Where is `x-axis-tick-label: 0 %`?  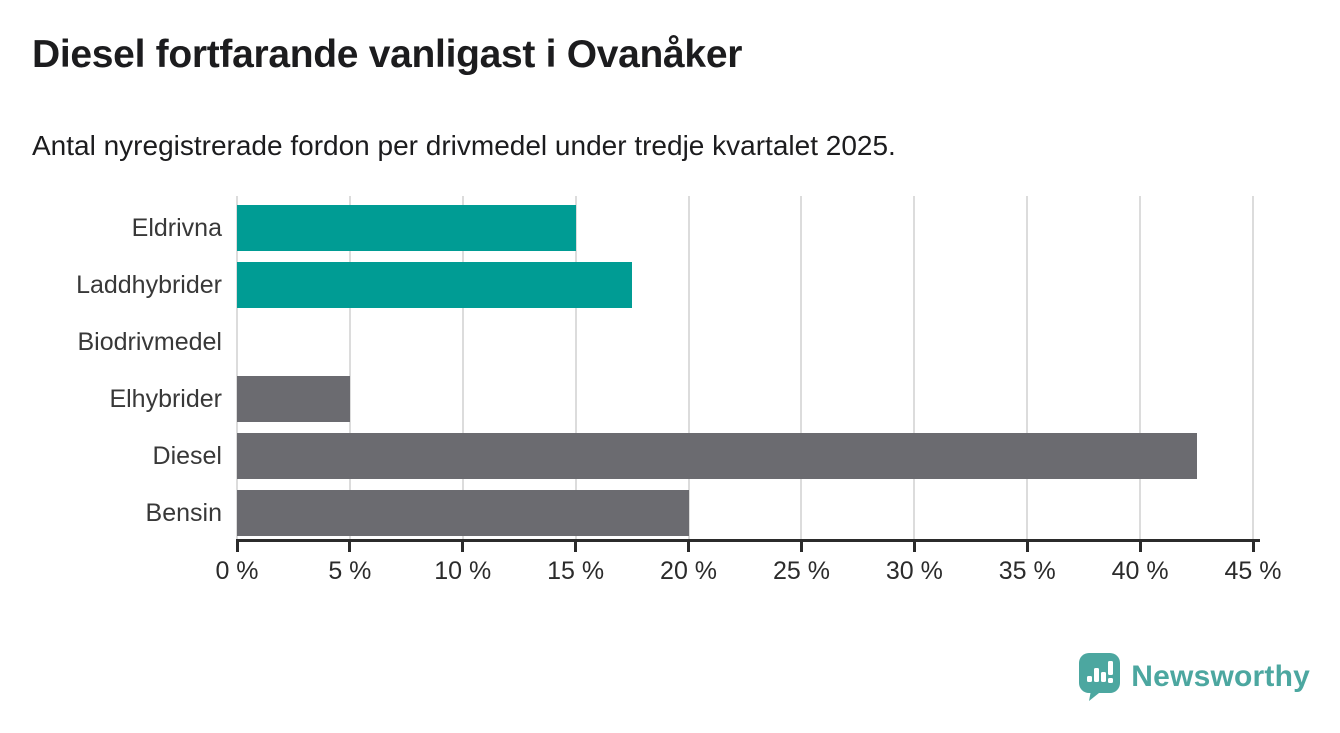 x-axis-tick-label: 0 % is located at coordinates (237, 571).